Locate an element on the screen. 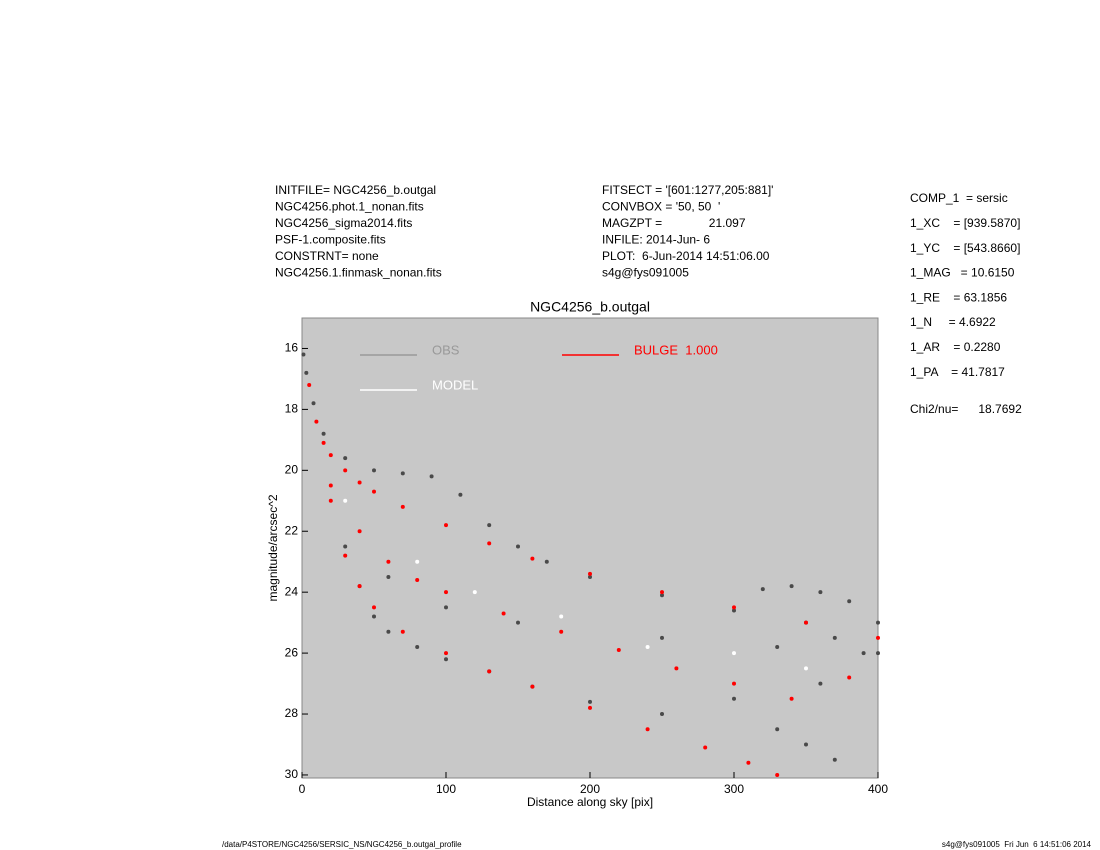  header-middle-line: MAGZPT = 21.097 is located at coordinates (674, 223).